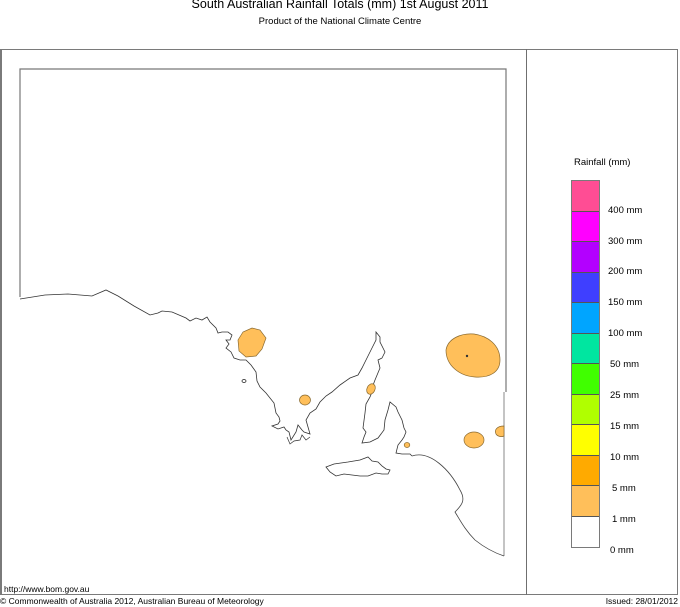 This screenshot has width=680, height=607. What do you see at coordinates (625, 241) in the screenshot?
I see `legend-label: 300 mm` at bounding box center [625, 241].